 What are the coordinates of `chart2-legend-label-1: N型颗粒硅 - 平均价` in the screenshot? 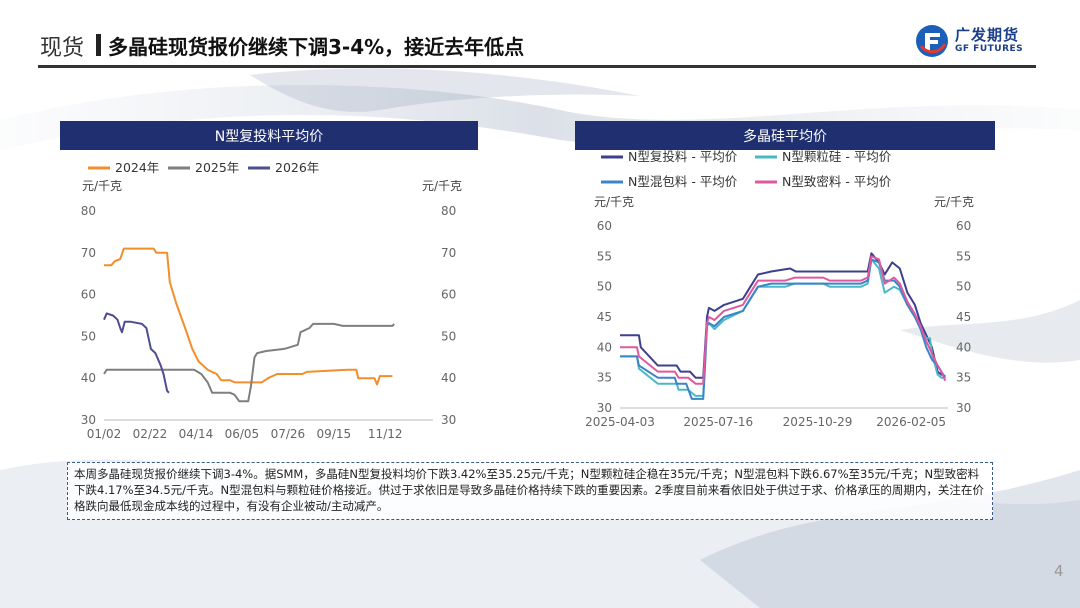 It's located at (837, 156).